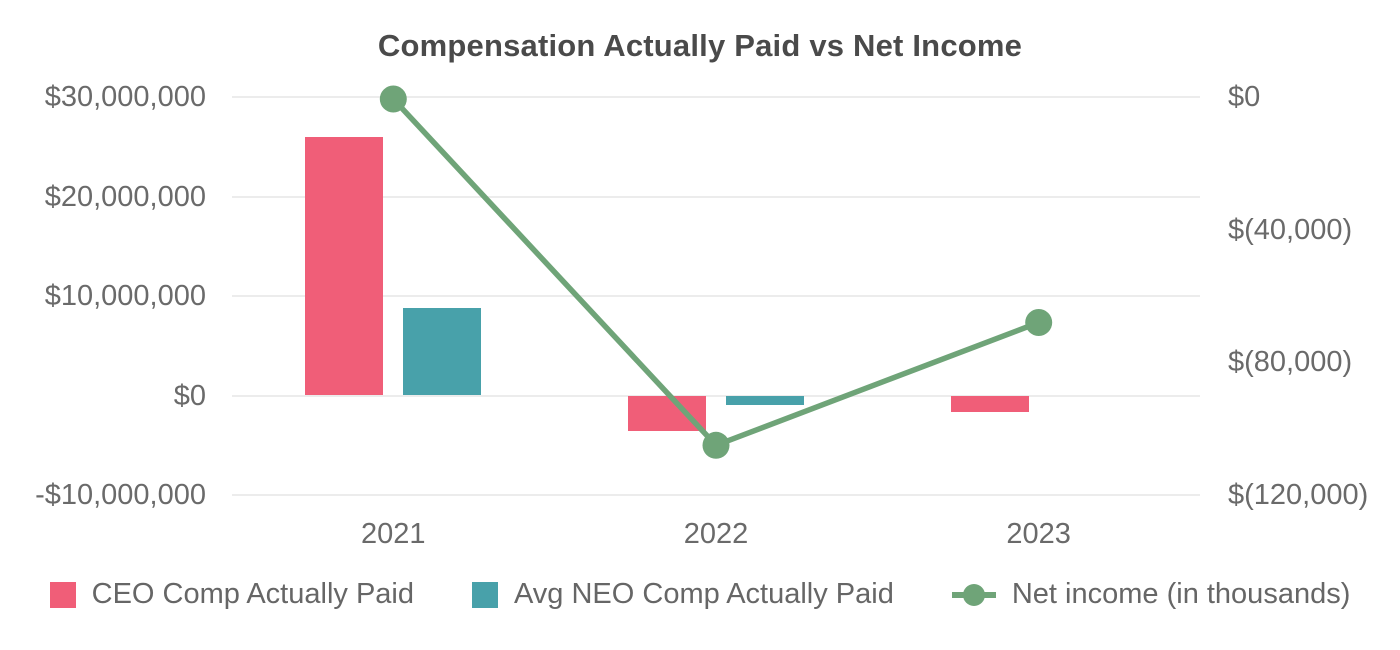 This screenshot has height=650, width=1400. What do you see at coordinates (973, 595) in the screenshot?
I see `legend-line-dot-icon` at bounding box center [973, 595].